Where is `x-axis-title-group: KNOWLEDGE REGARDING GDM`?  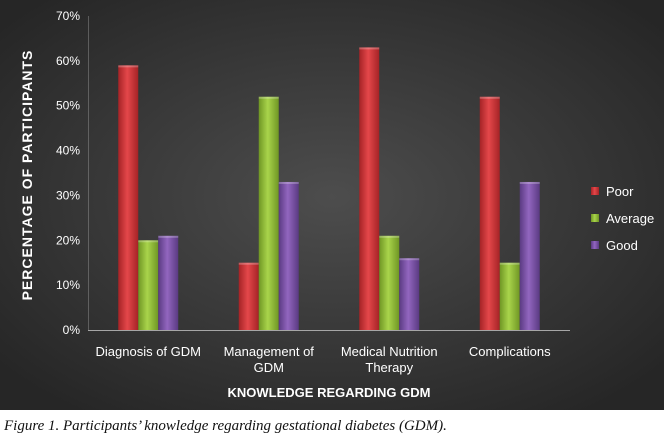
x-axis-title-group: KNOWLEDGE REGARDING GDM is located at coordinates (329, 392).